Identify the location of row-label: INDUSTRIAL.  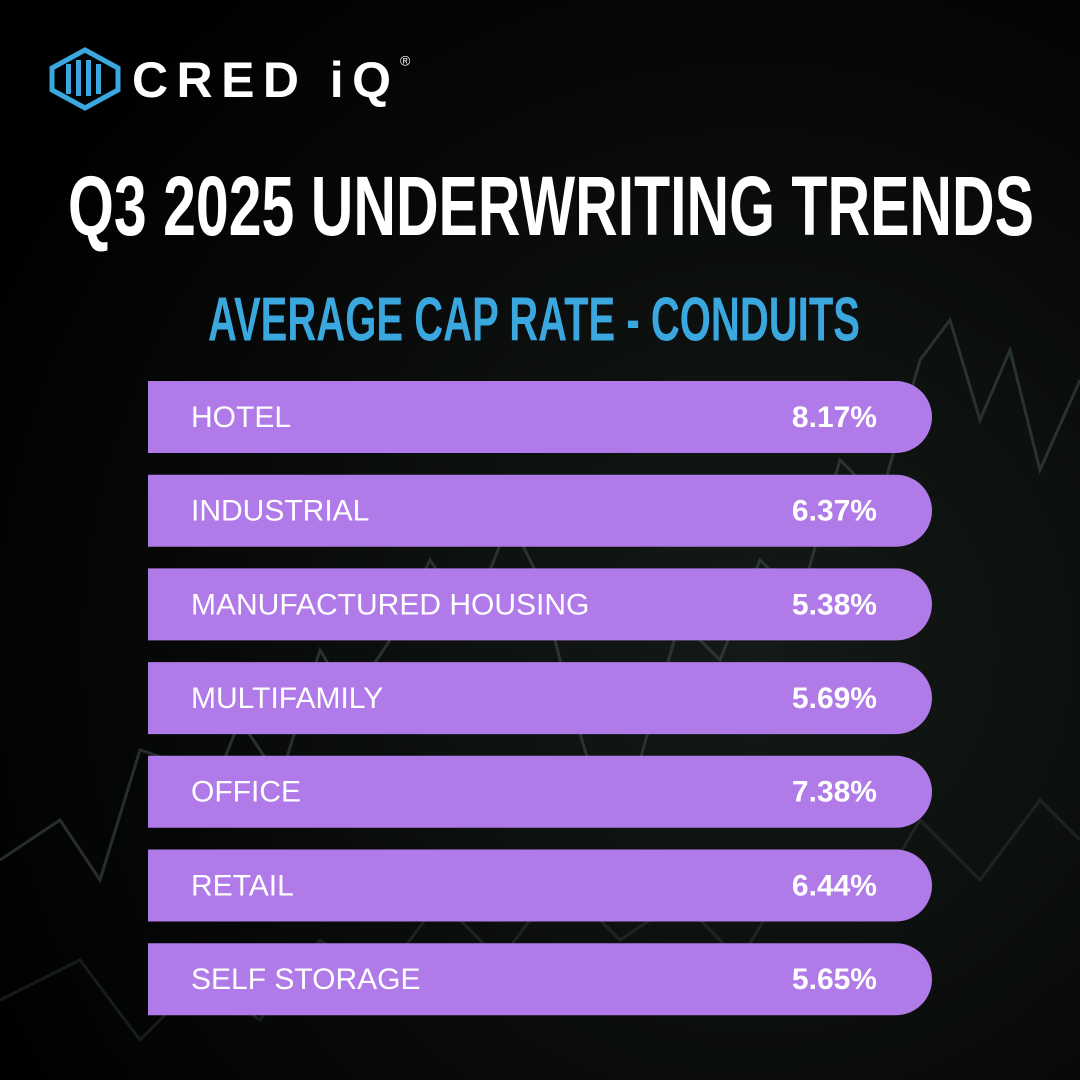
(280, 511).